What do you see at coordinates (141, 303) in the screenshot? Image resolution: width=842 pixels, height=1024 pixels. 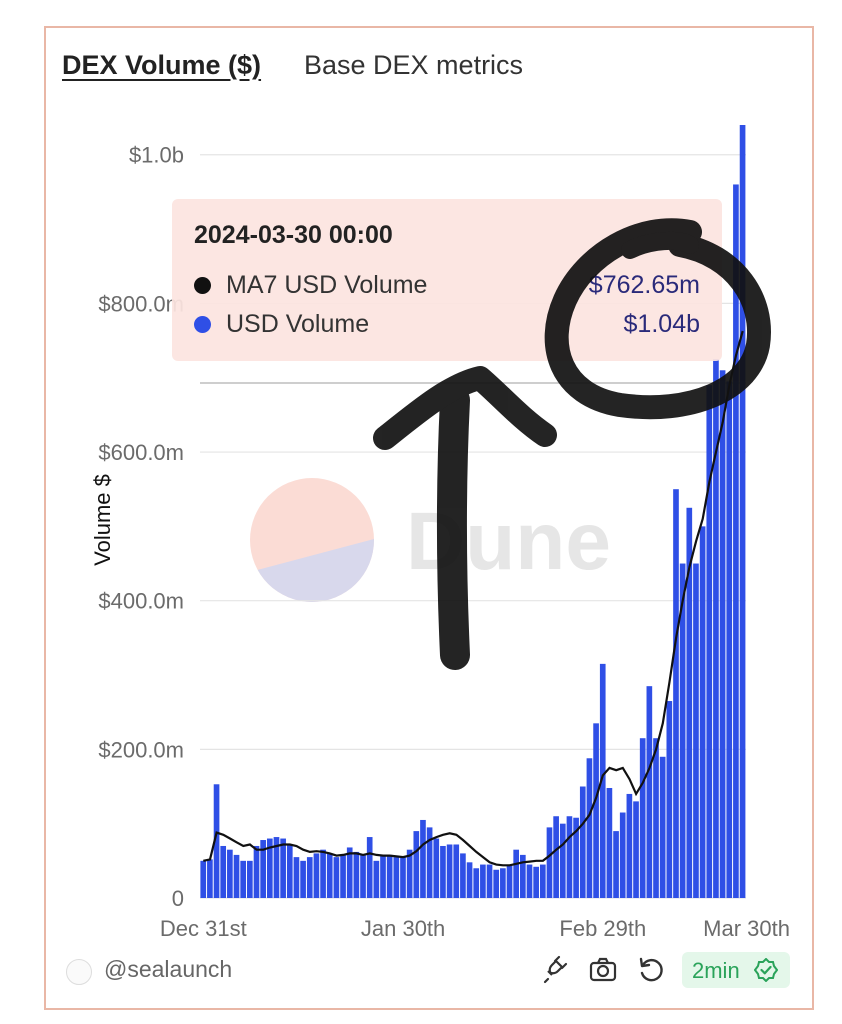 I see `y-tick-label: $800.0m` at bounding box center [141, 303].